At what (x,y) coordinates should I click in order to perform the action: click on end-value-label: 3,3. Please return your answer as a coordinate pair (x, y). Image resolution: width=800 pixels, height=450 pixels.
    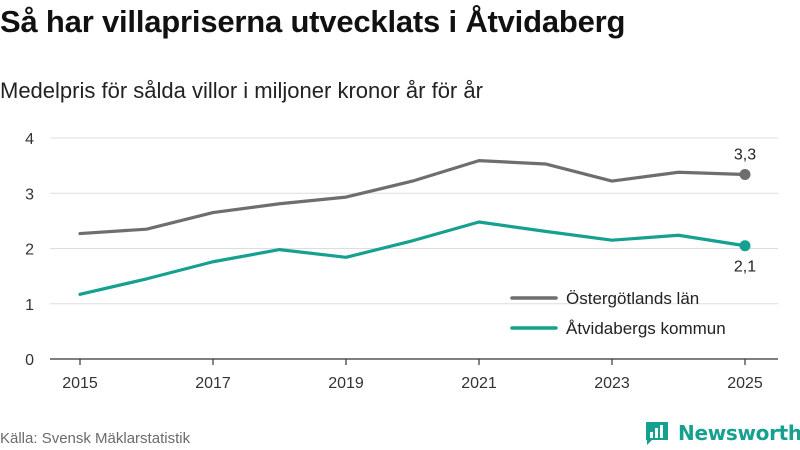
    Looking at the image, I should click on (745, 154).